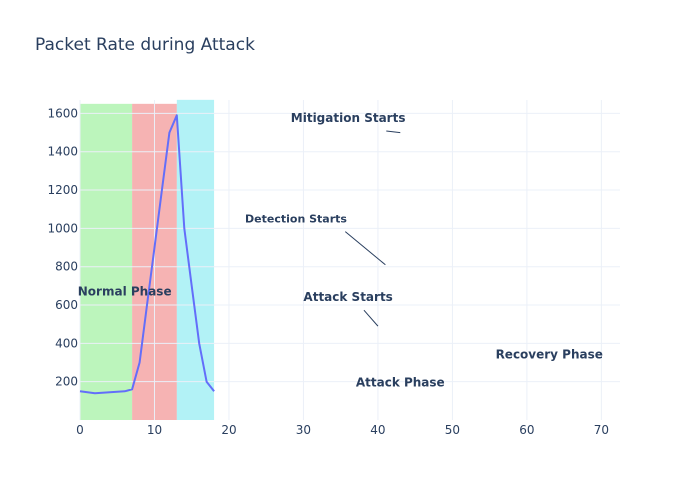  What do you see at coordinates (154, 430) in the screenshot?
I see `x-tick-label-1: 10` at bounding box center [154, 430].